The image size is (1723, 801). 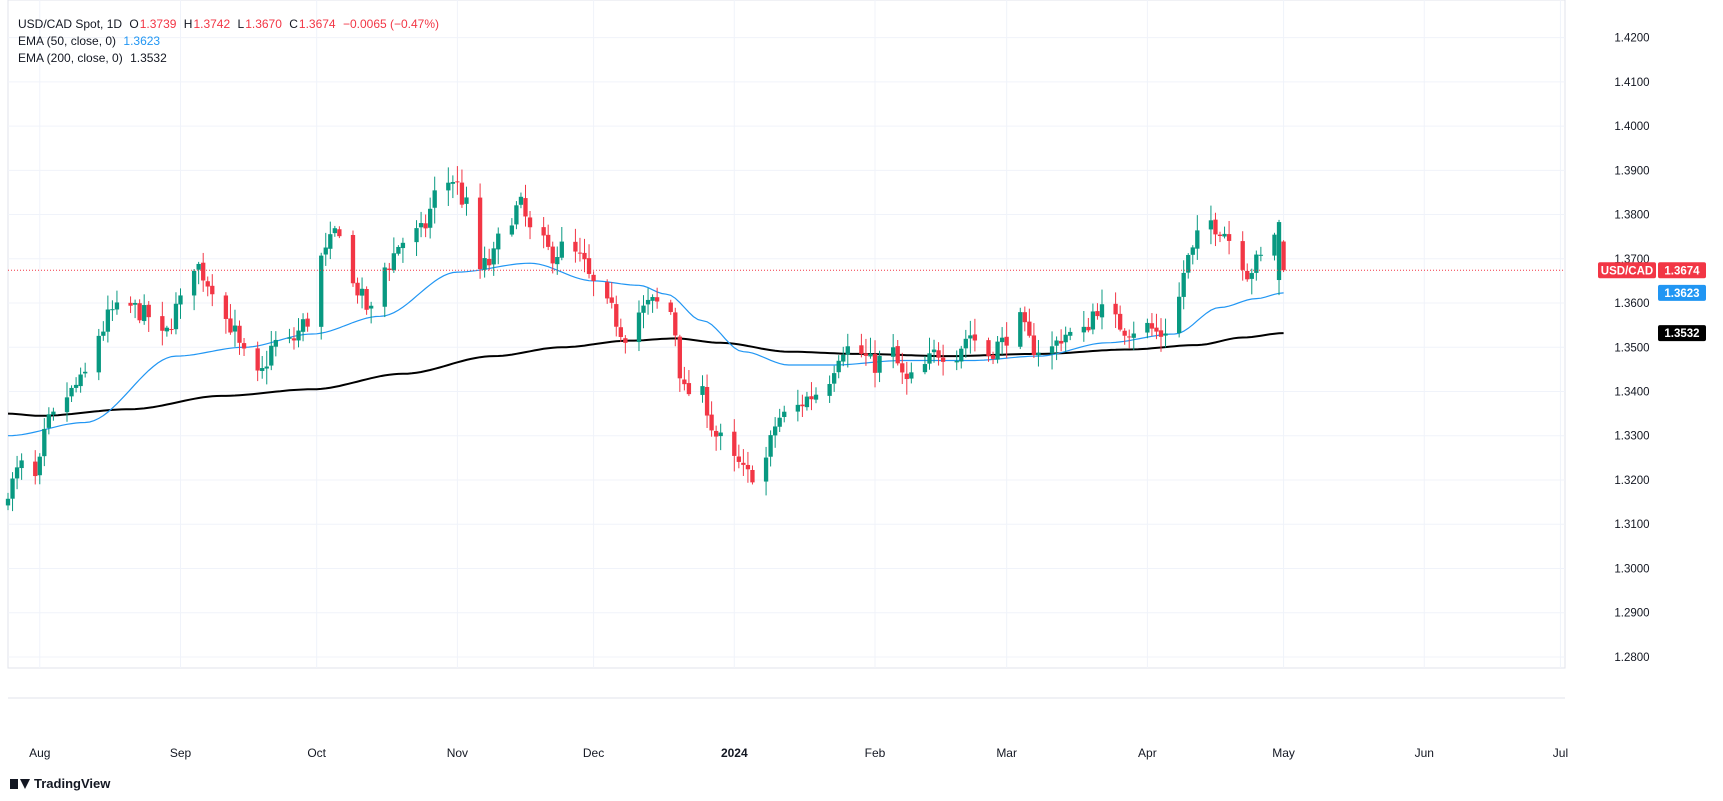 What do you see at coordinates (1560, 753) in the screenshot?
I see `x-tick-label: Jul` at bounding box center [1560, 753].